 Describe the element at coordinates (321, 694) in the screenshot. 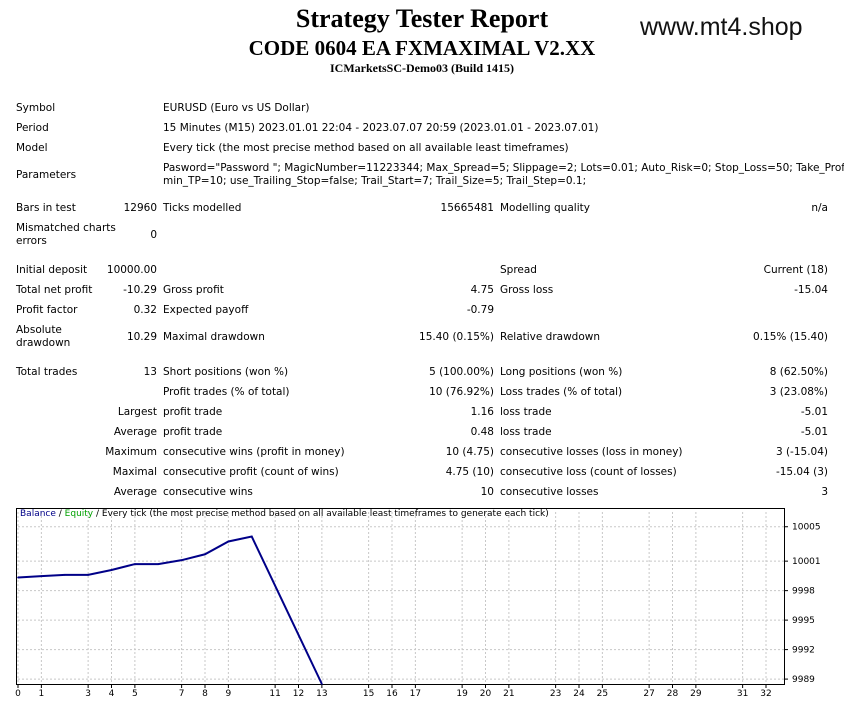

I see `x-tick-label: 13` at that location.